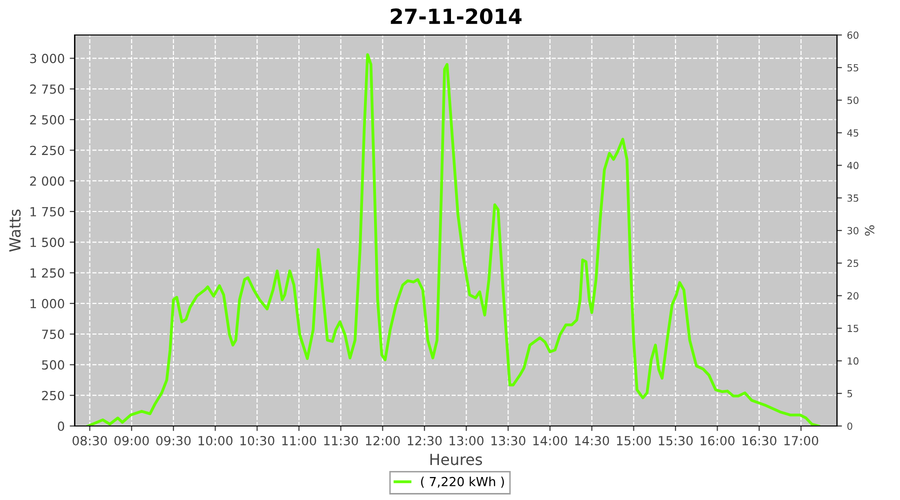 The image size is (900, 500). I want to click on y2-tick-label: 0, so click(849, 426).